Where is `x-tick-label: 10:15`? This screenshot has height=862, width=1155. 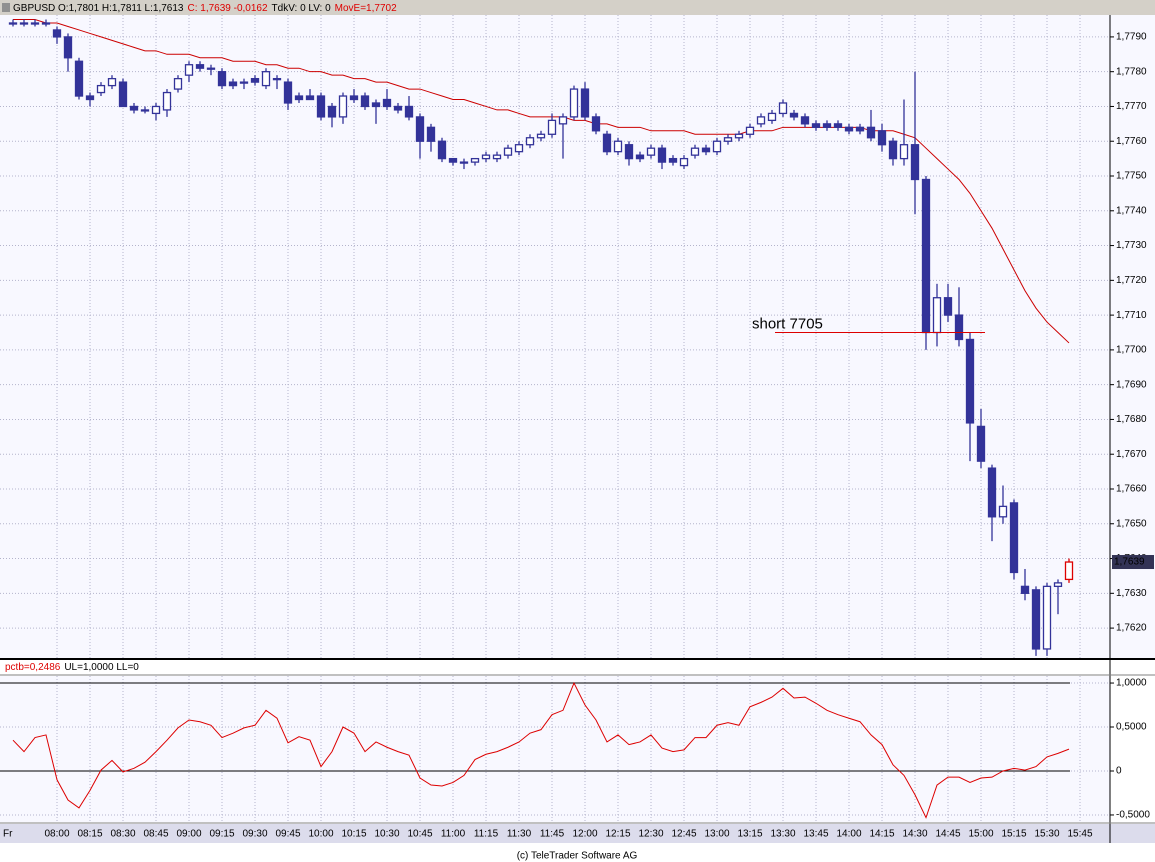 x-tick-label: 10:15 is located at coordinates (353, 834).